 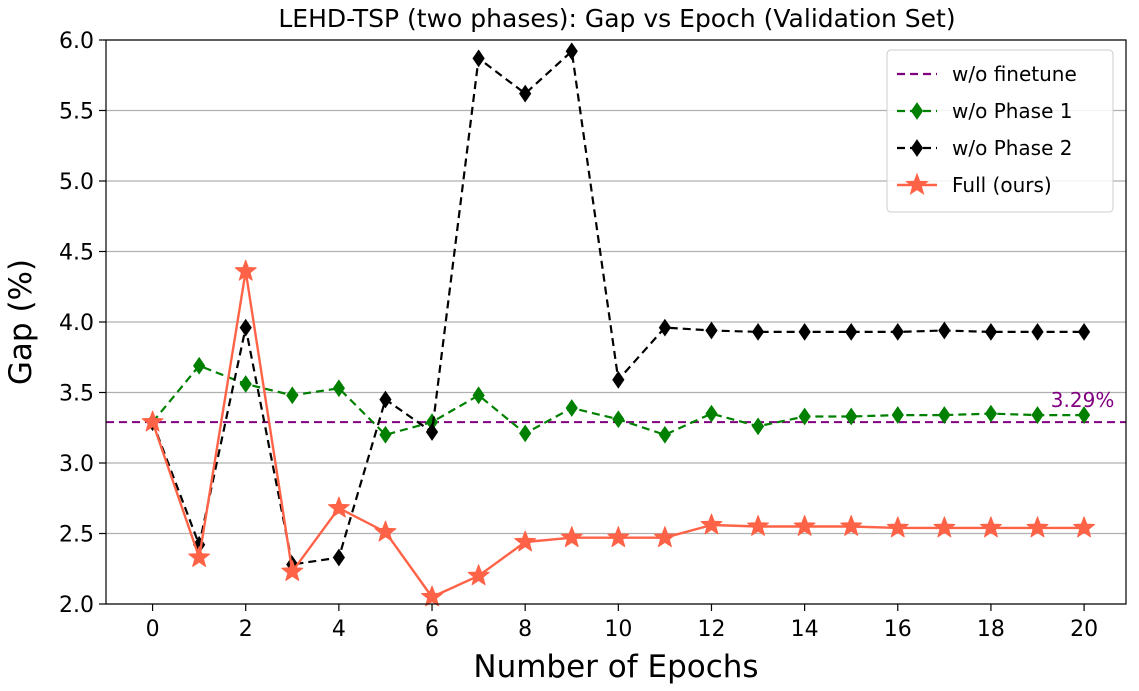 I want to click on x-tick-label: 0, so click(x=153, y=629).